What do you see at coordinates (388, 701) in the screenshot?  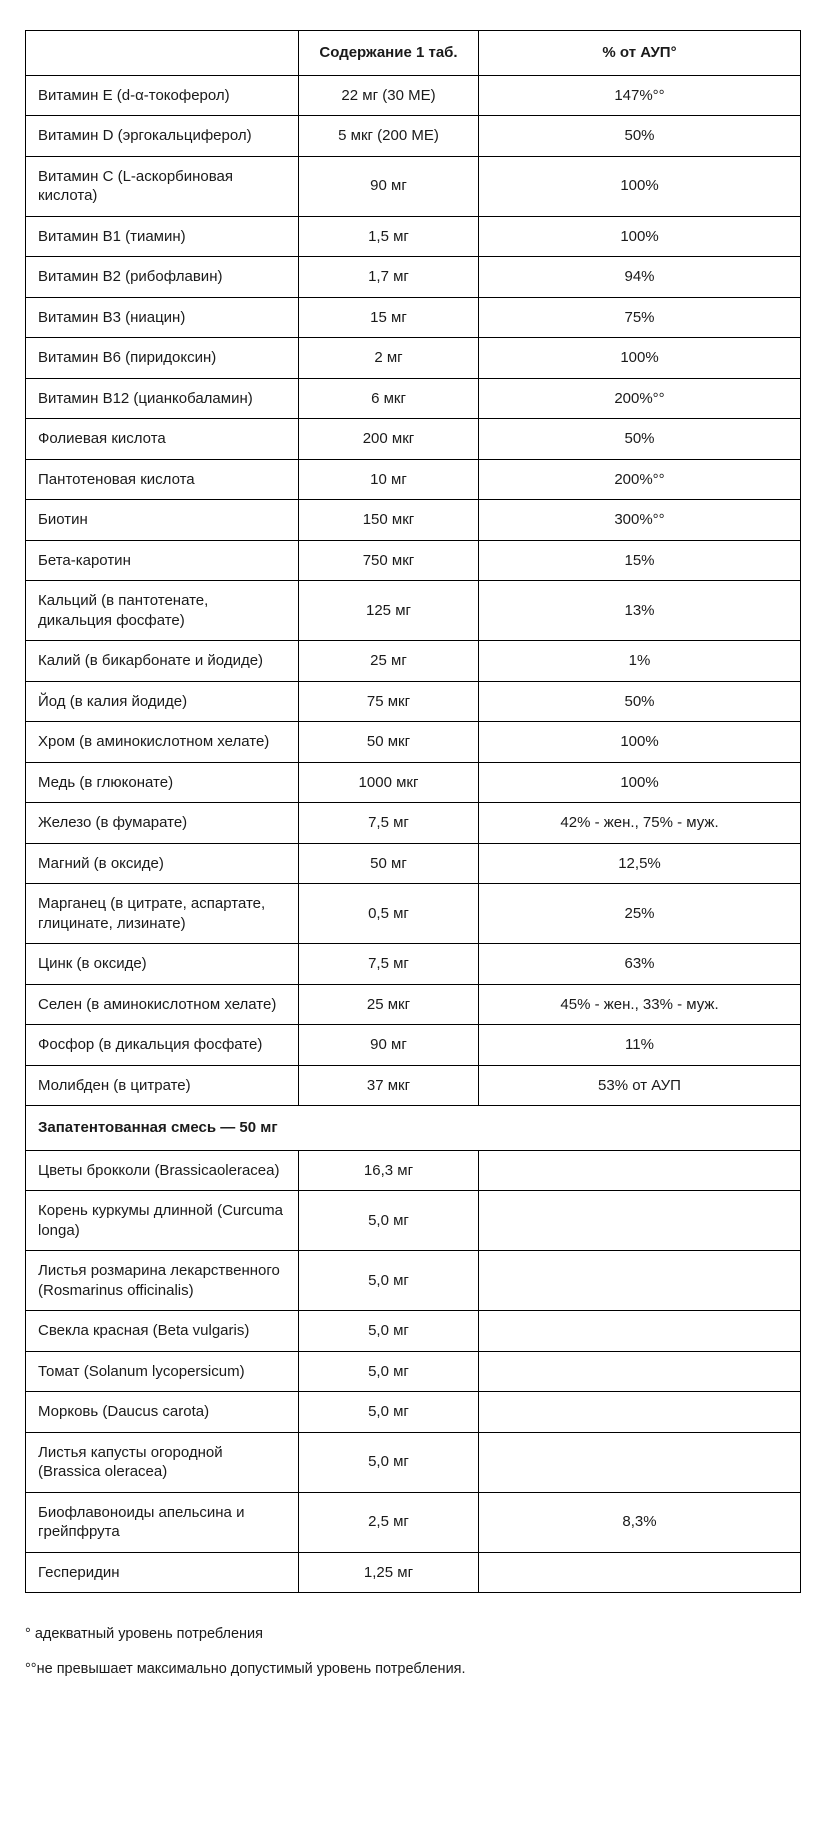 I see `amount-cell: 75 мкг` at bounding box center [388, 701].